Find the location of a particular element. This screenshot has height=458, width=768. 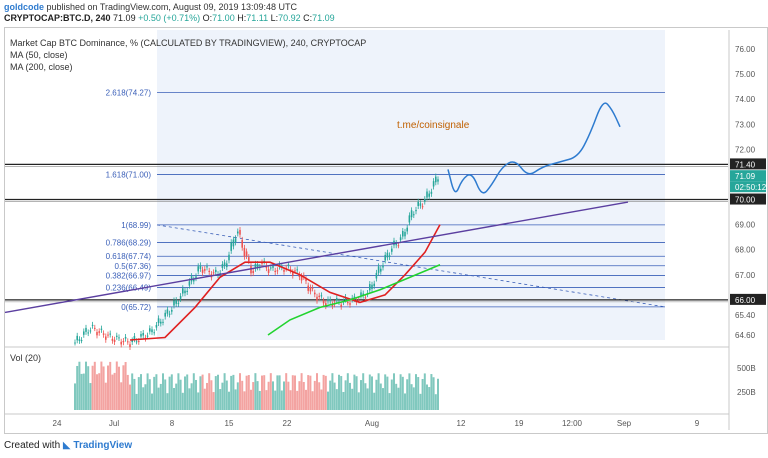

author-link: goldcode is located at coordinates (24, 7).